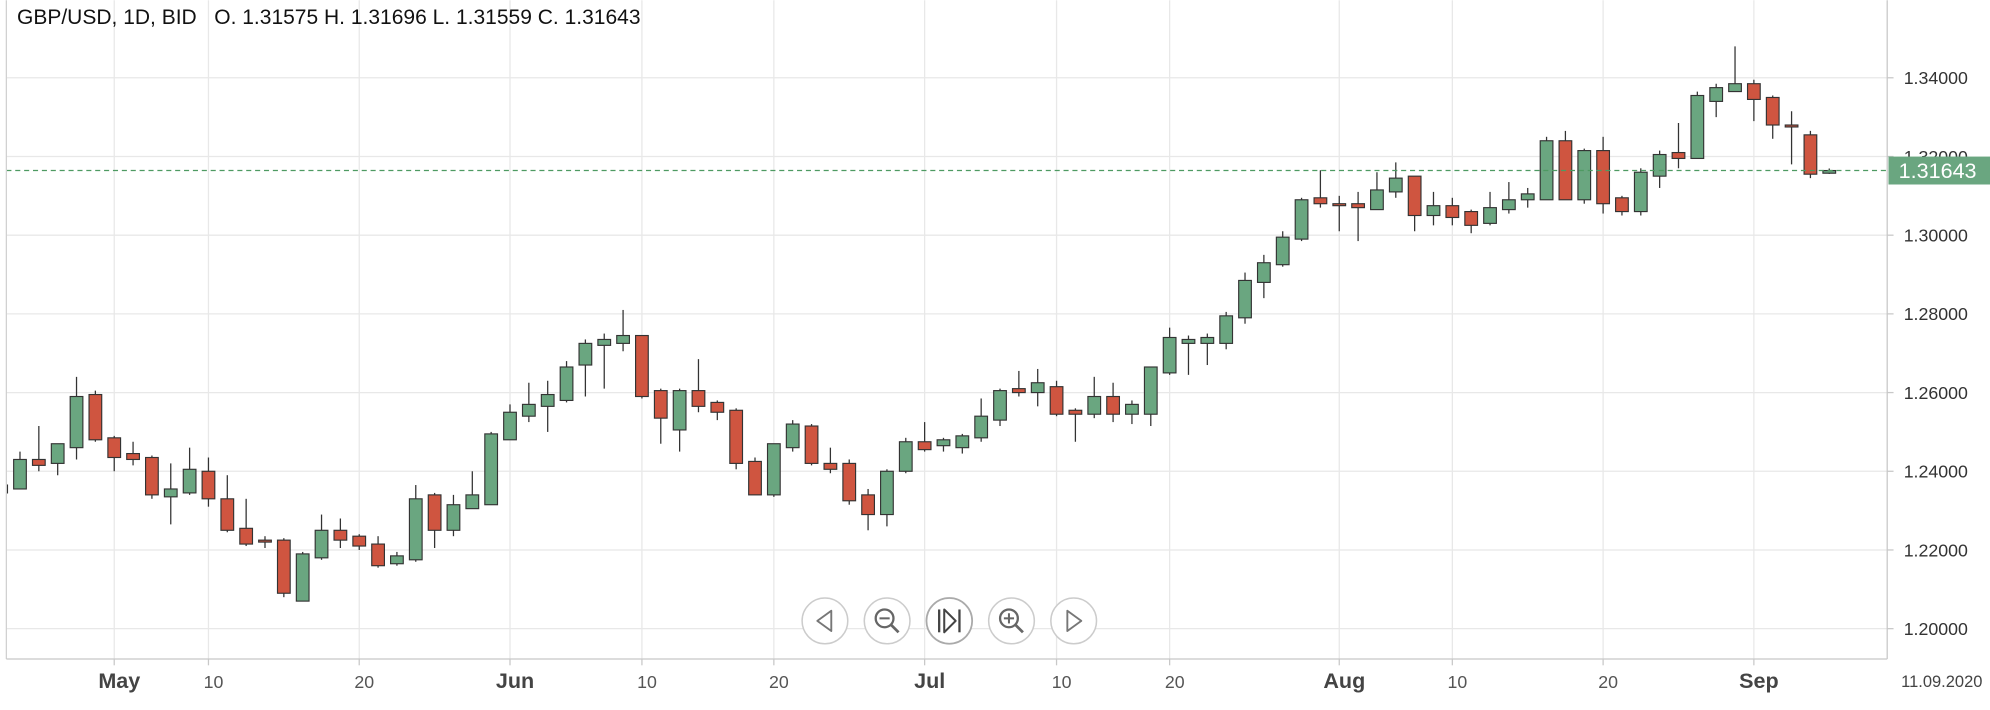  I want to click on close-value: 1.31643, so click(602, 17).